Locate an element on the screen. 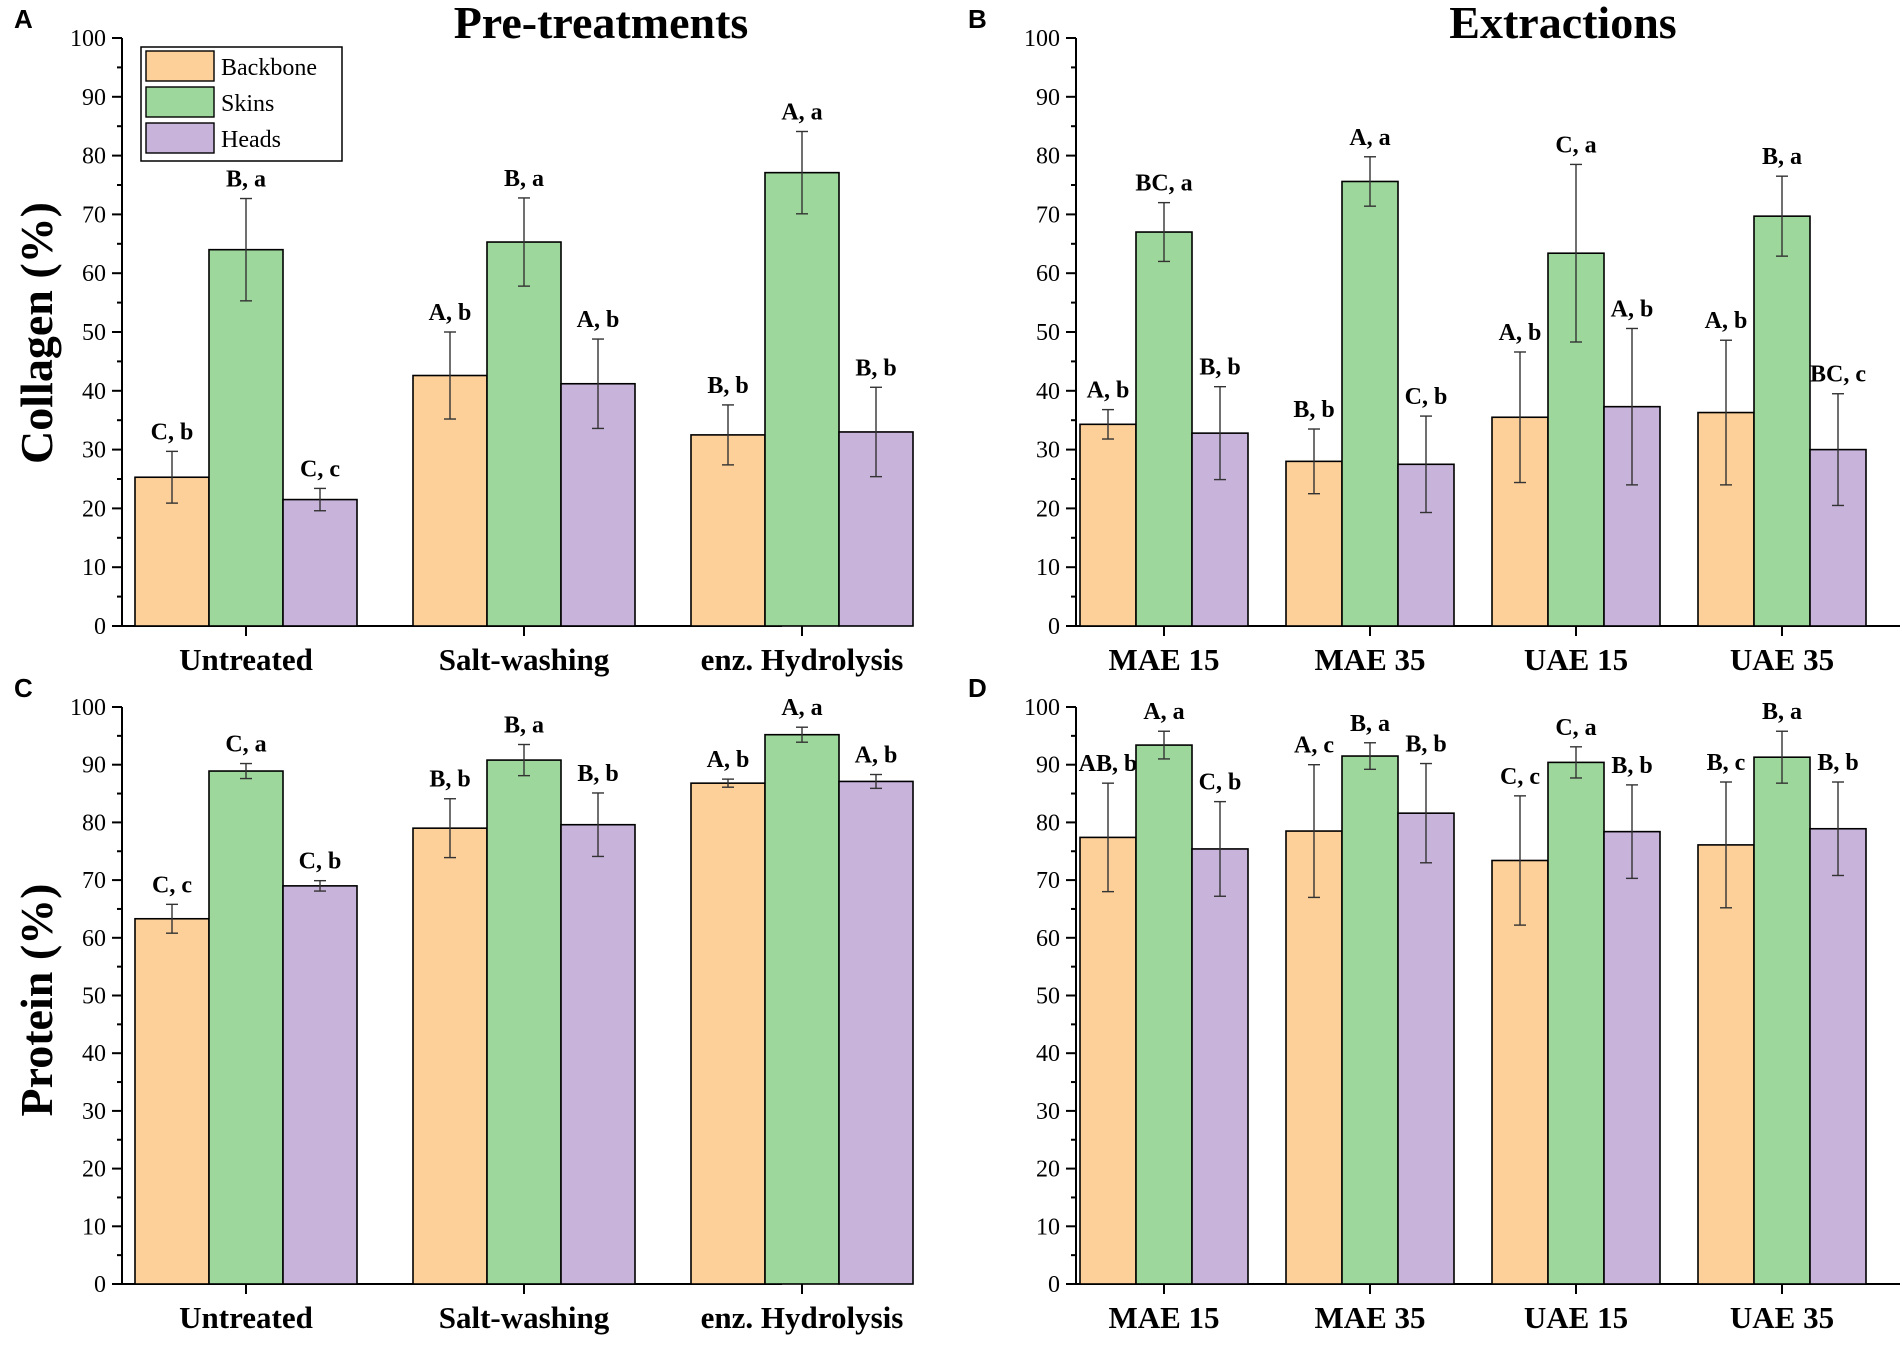  bar-label-heads-salt-washing: B, b is located at coordinates (597, 774).